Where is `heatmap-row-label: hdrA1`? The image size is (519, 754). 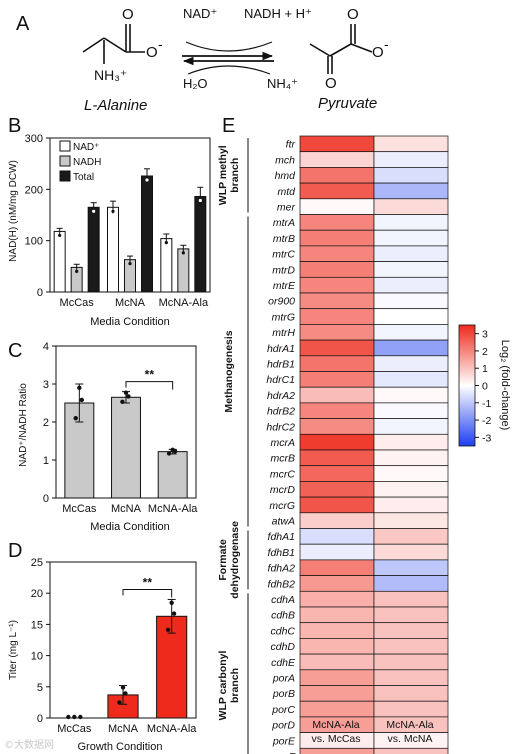
heatmap-row-label: hdrA1 is located at coordinates (281, 349).